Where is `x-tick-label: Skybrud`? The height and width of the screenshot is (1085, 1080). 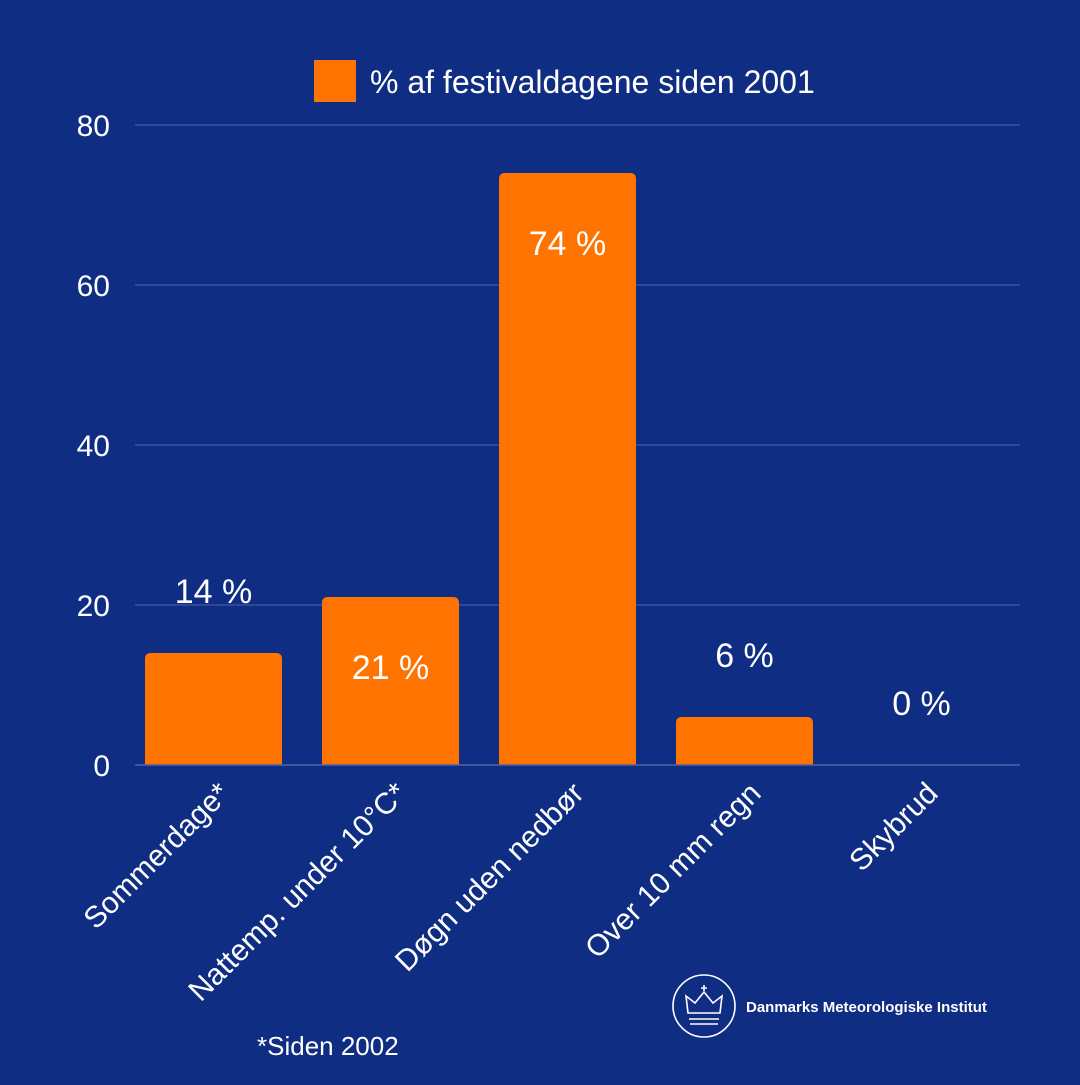 x-tick-label: Skybrud is located at coordinates (893, 827).